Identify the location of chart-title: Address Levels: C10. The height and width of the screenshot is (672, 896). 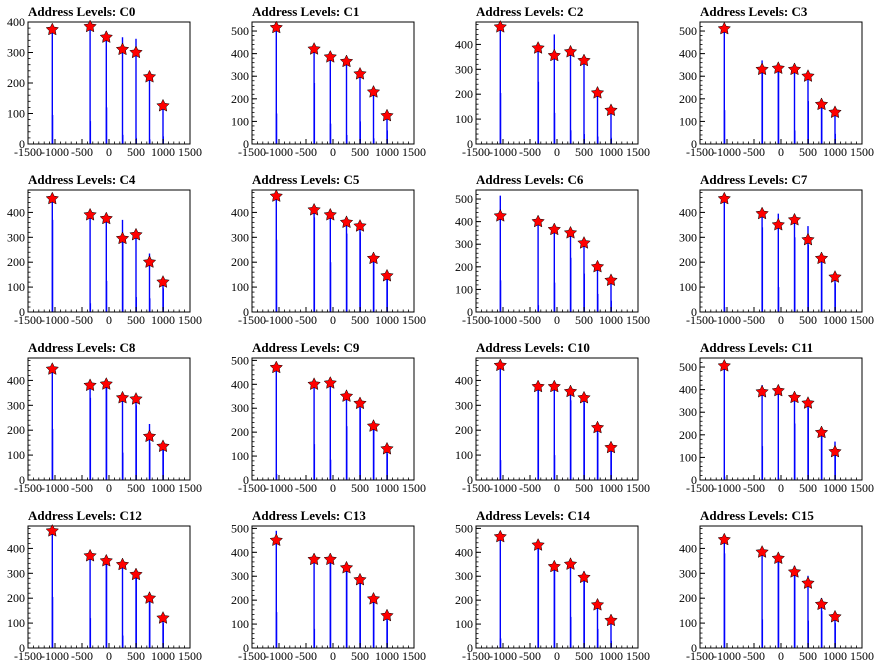
(533, 347).